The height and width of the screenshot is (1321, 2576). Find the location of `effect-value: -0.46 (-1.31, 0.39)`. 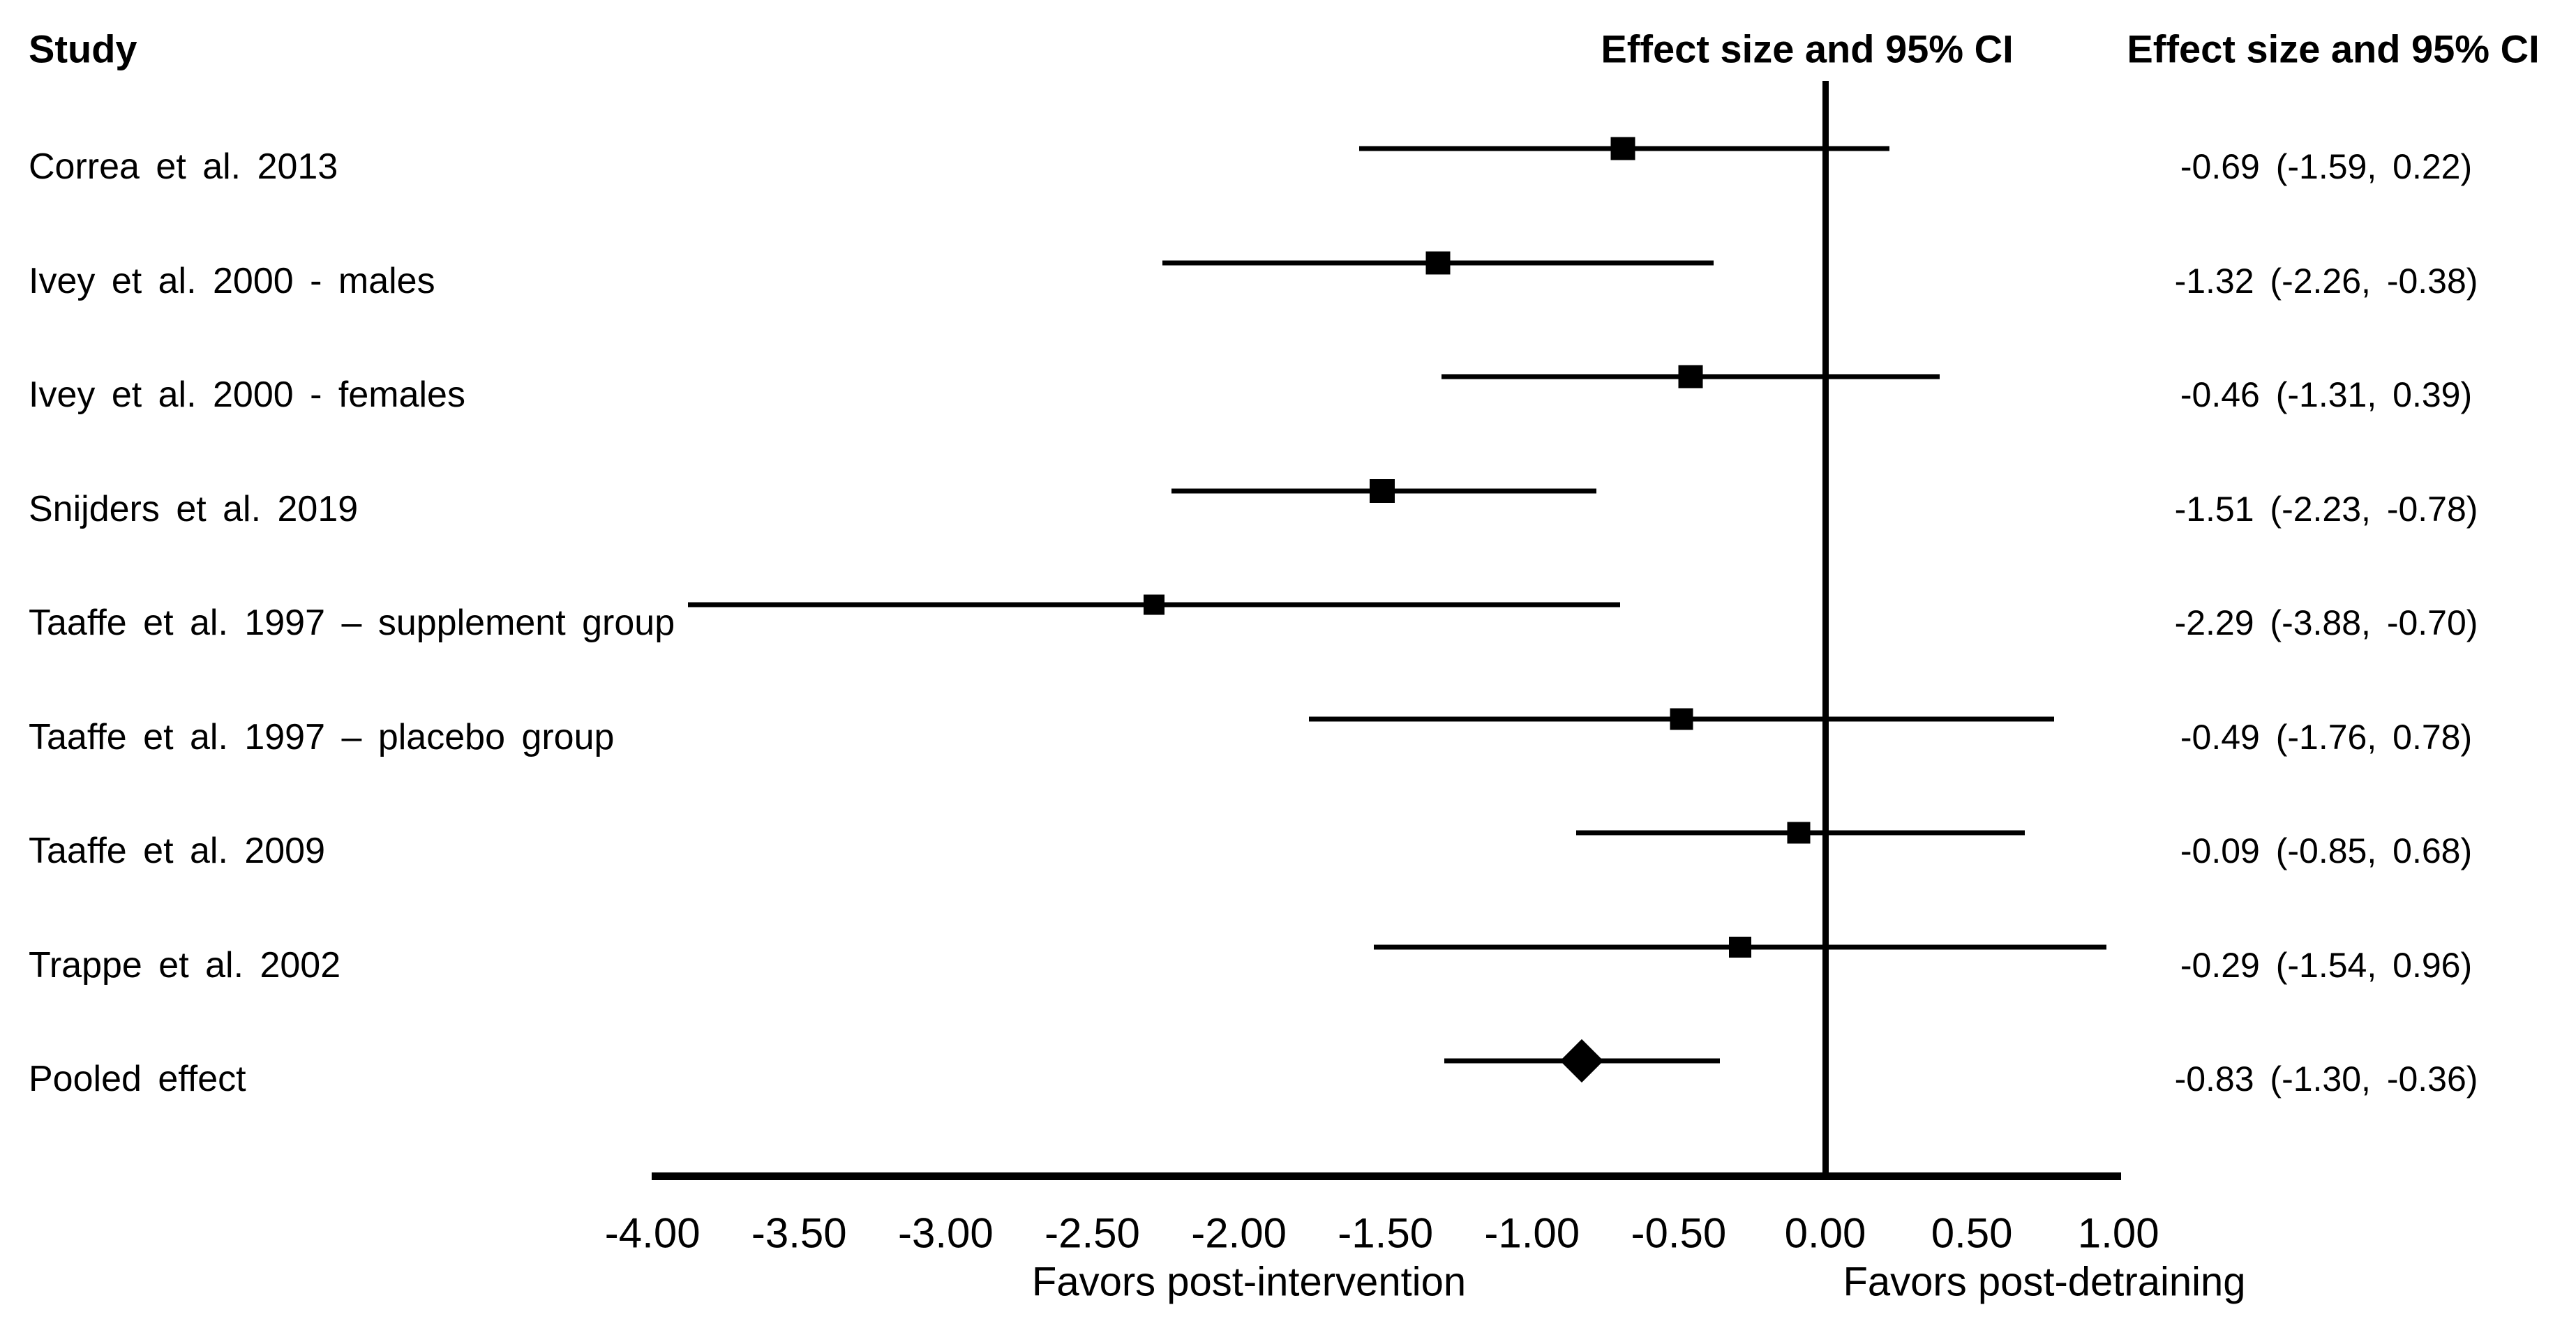

effect-value: -0.46 (-1.31, 0.39) is located at coordinates (2326, 394).